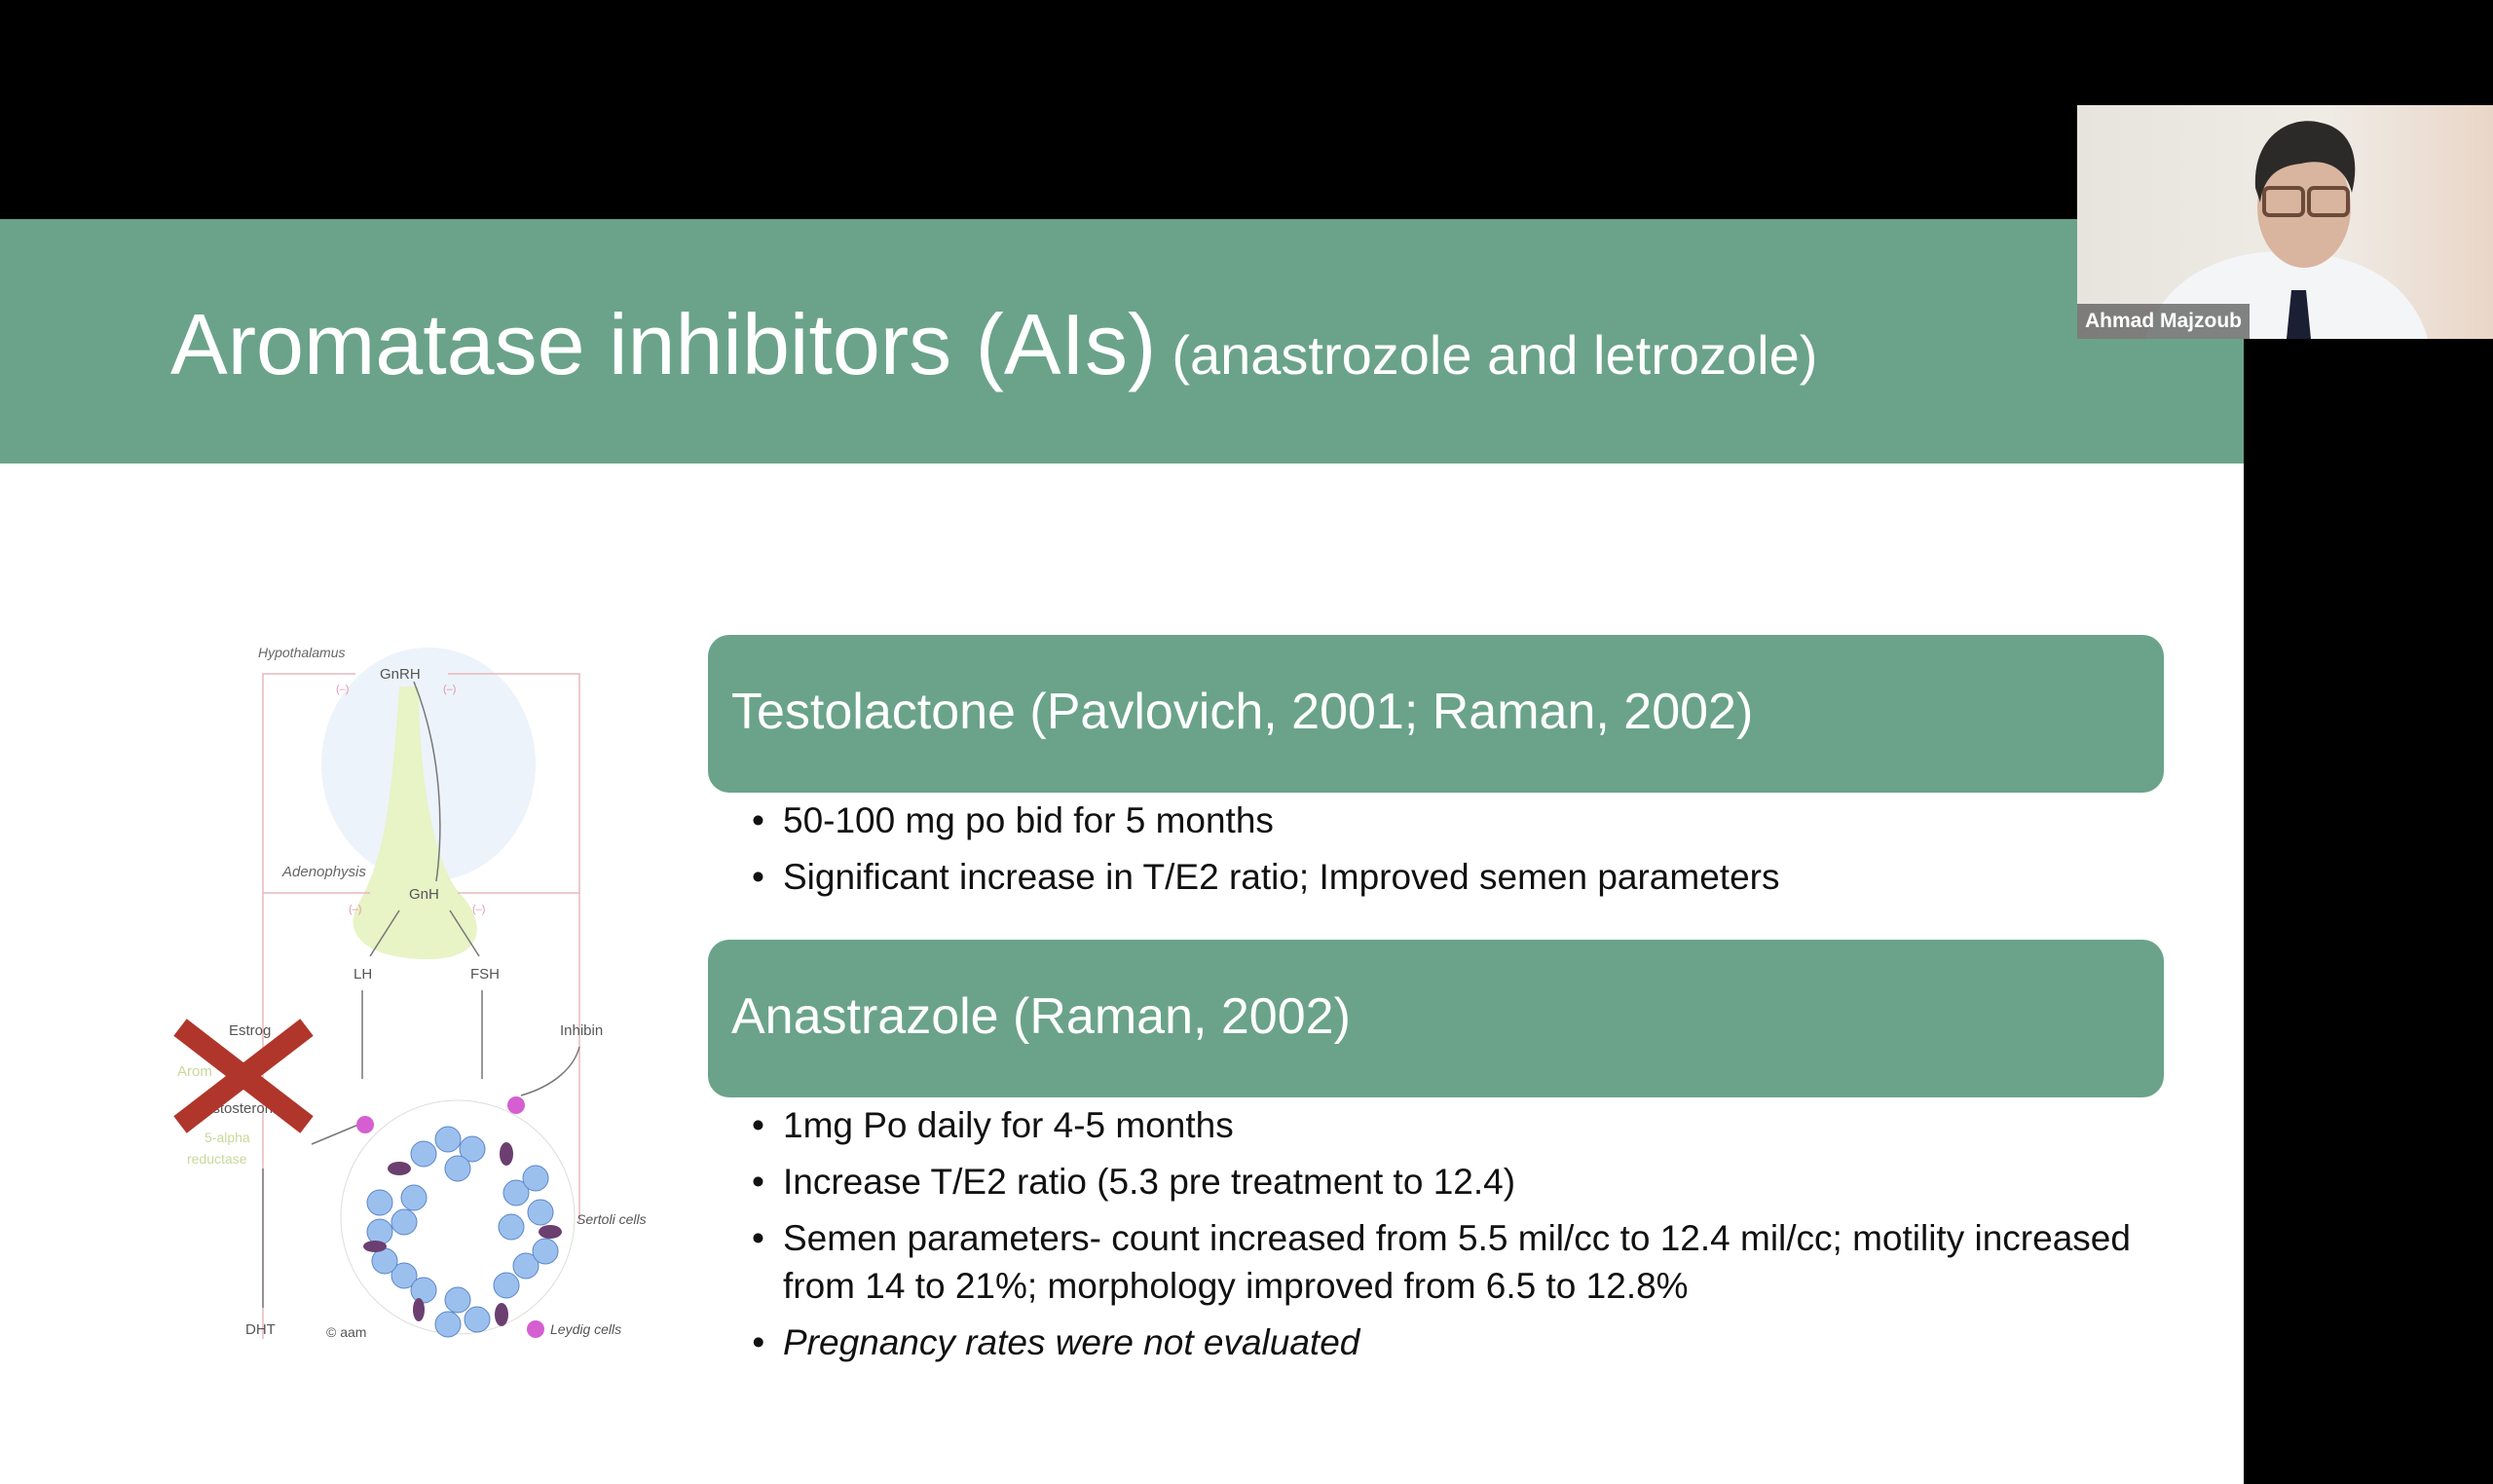  I want to click on bullet: 50-100 mg po bid for 5 months, so click(1478, 820).